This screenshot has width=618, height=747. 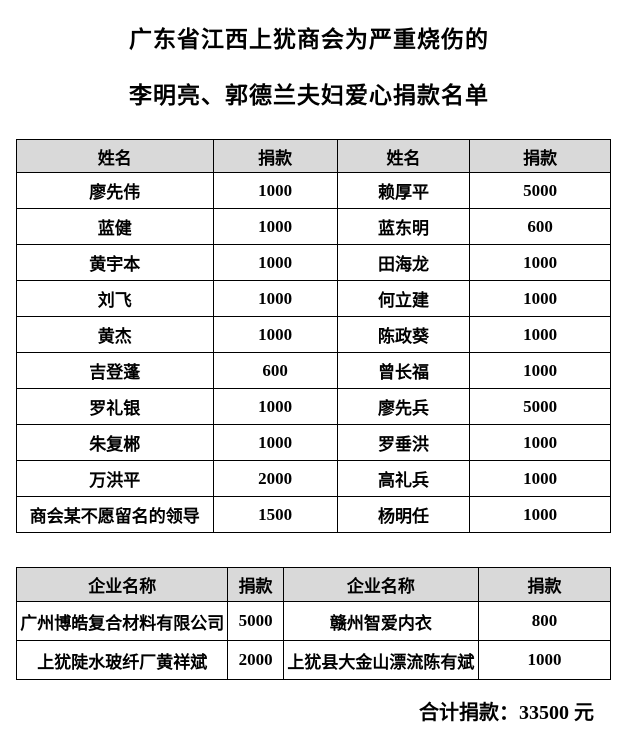 I want to click on table-row: 黄宇本 1000 田海龙 1000, so click(x=313, y=262).